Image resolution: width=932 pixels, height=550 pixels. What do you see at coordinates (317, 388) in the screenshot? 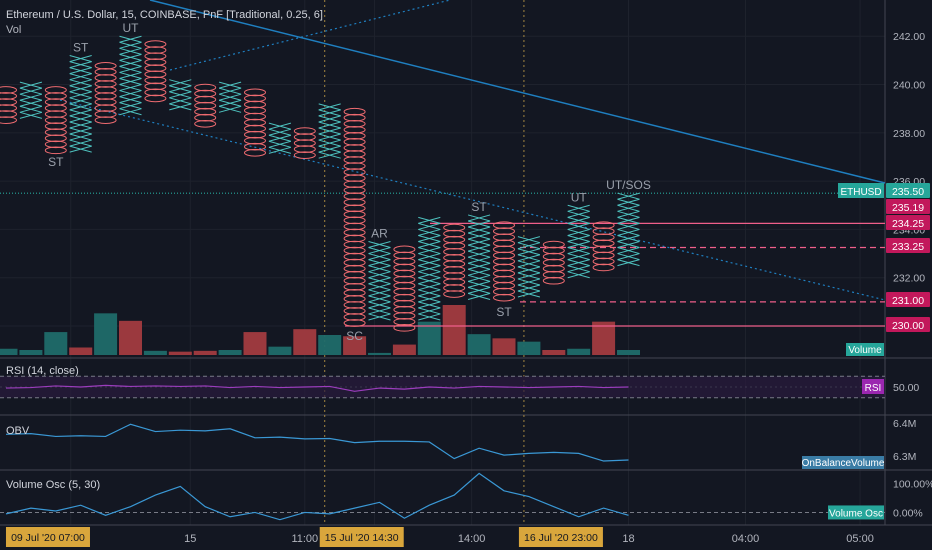
I see `rsi-line` at bounding box center [317, 388].